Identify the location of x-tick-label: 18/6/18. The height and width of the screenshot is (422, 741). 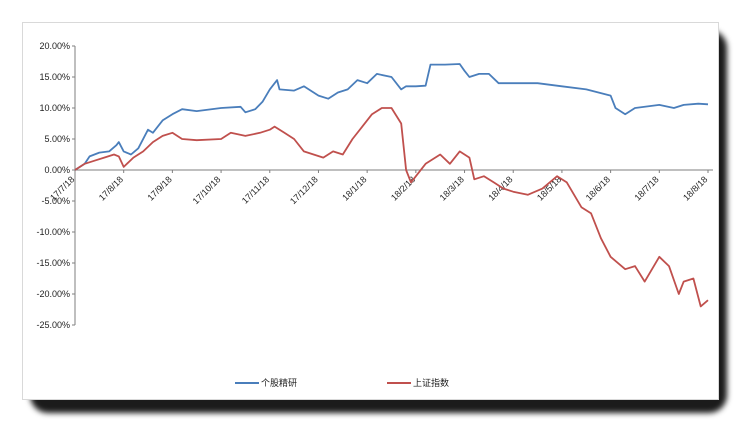
(598, 188).